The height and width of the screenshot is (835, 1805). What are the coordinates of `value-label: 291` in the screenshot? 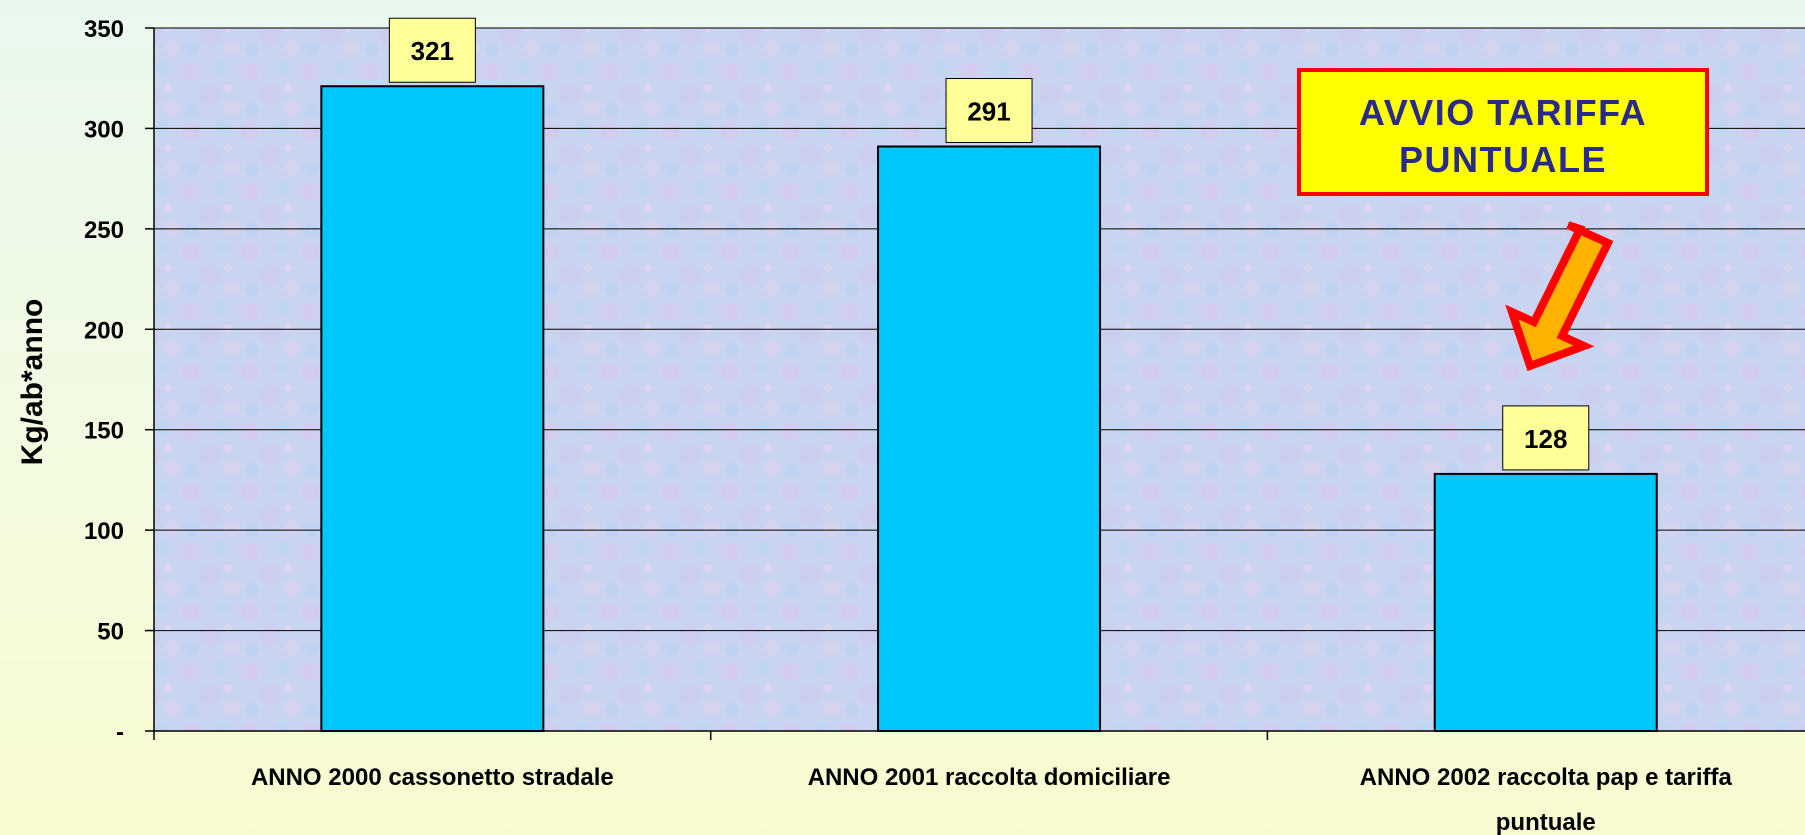 It's located at (988, 112).